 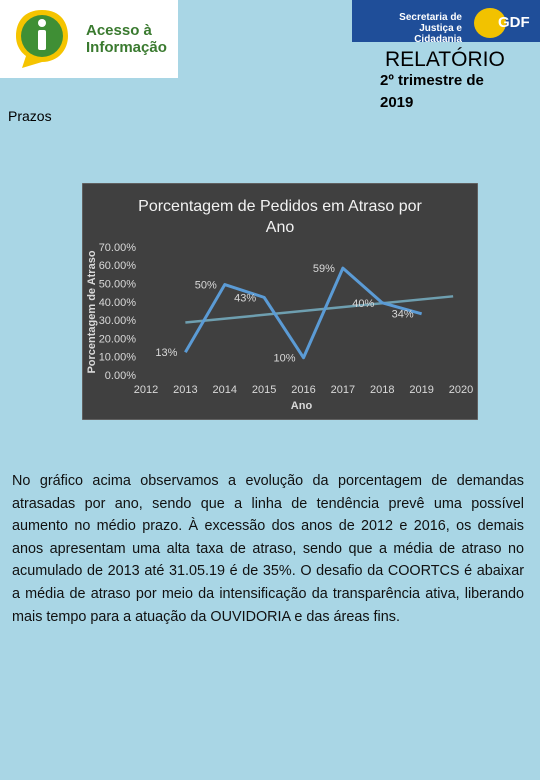 What do you see at coordinates (514, 22) in the screenshot?
I see `agency-brand: GDF` at bounding box center [514, 22].